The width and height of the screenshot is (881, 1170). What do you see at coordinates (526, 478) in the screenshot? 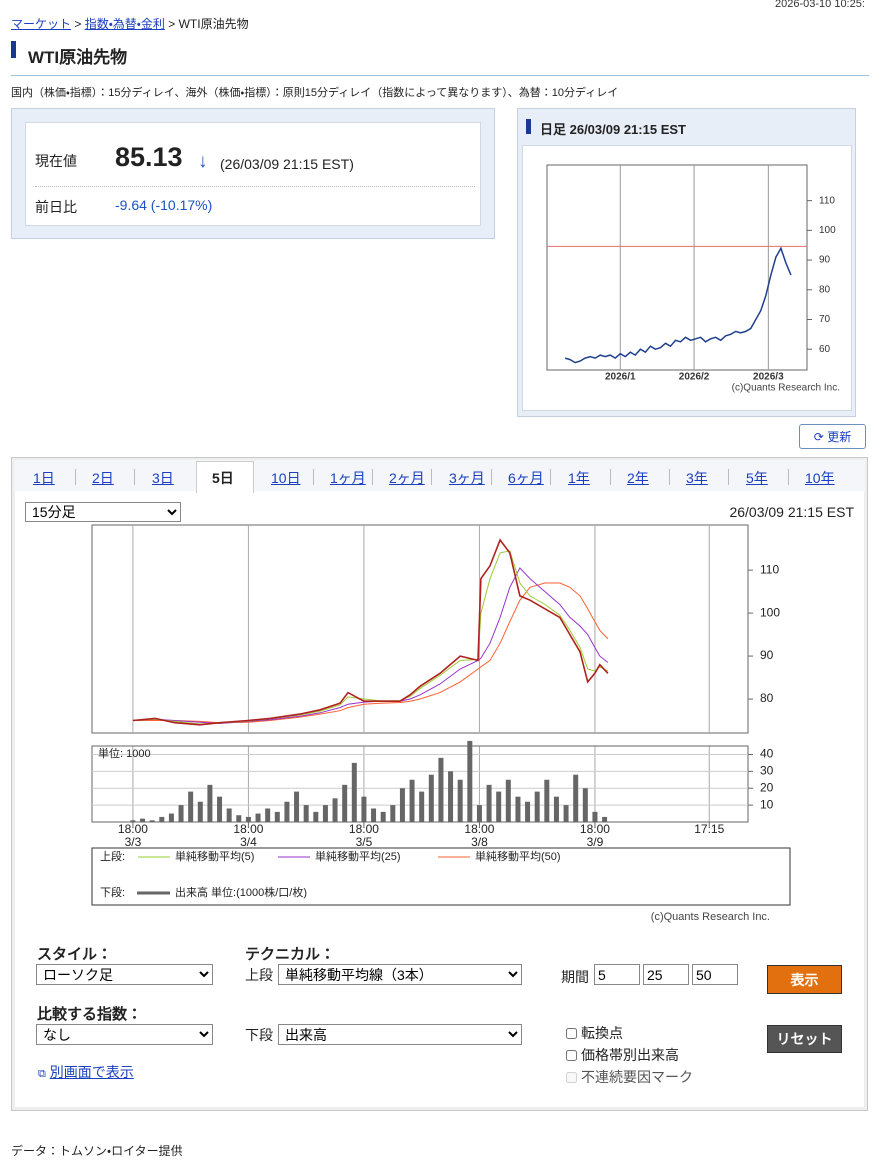
I see `tab: 6ヶ月` at bounding box center [526, 478].